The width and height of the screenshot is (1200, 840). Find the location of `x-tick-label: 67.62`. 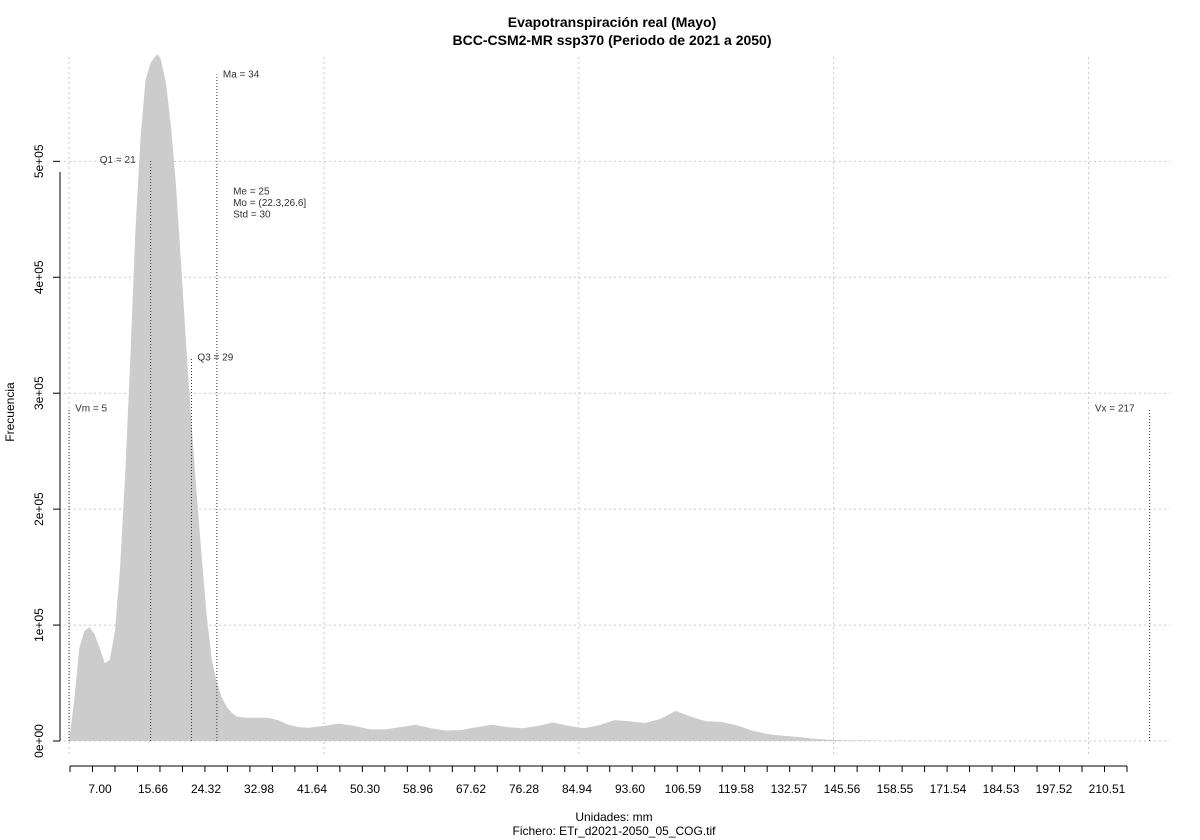

x-tick-label: 67.62 is located at coordinates (471, 789).